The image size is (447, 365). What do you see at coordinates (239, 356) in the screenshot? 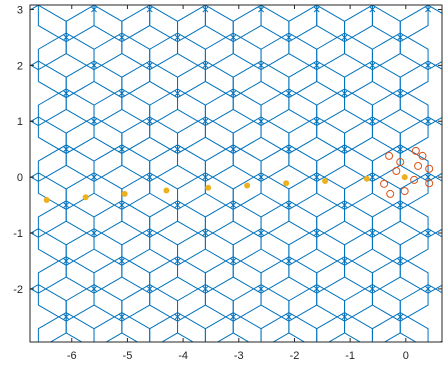
I see `x-tick-label: -3` at bounding box center [239, 356].